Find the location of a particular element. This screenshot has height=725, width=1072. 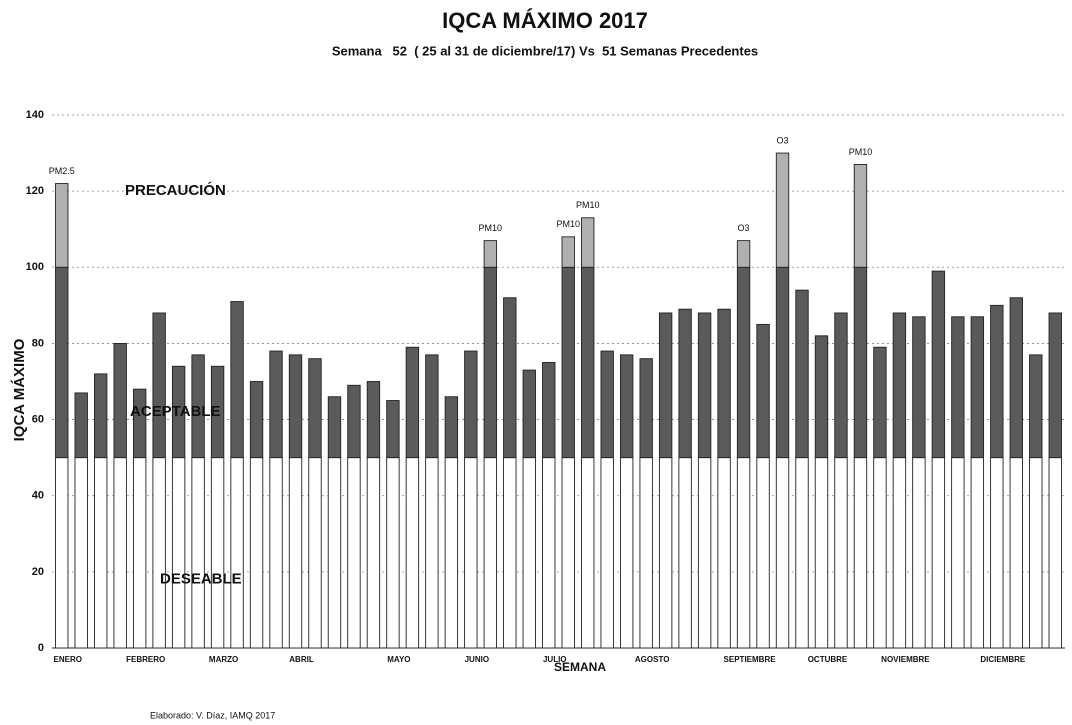

x-axis-label: SEMANA is located at coordinates (580, 667).